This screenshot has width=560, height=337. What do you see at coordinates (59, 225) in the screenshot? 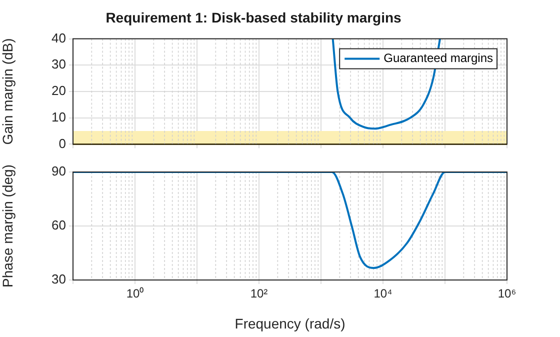
I see `y-tick-label: 60` at bounding box center [59, 225].